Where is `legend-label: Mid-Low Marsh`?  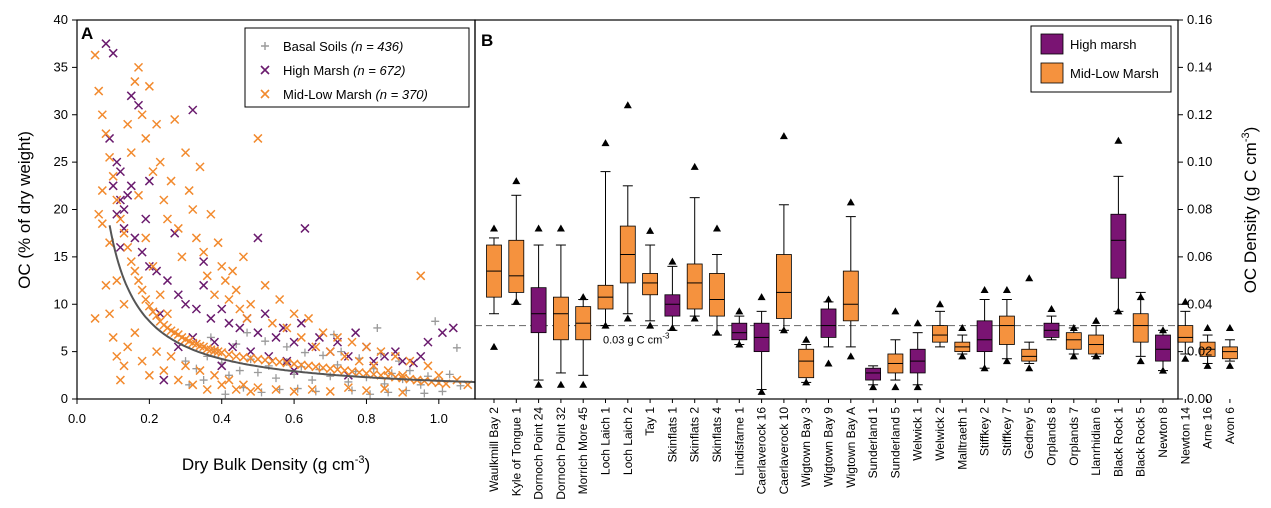
legend-label: Mid-Low Marsh is located at coordinates (1114, 73).